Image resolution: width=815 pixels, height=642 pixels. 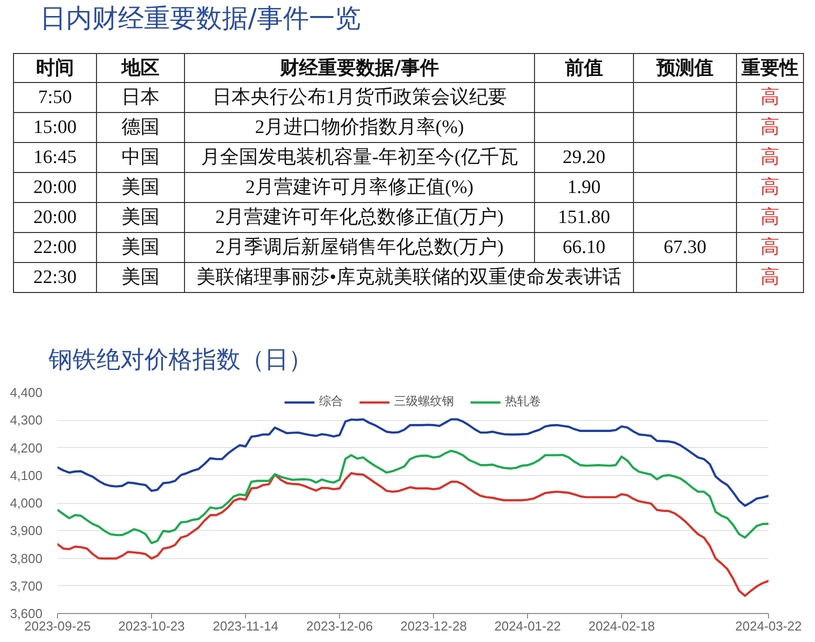 What do you see at coordinates (527, 626) in the screenshot?
I see `x-tick-label: 2024-01-22` at bounding box center [527, 626].